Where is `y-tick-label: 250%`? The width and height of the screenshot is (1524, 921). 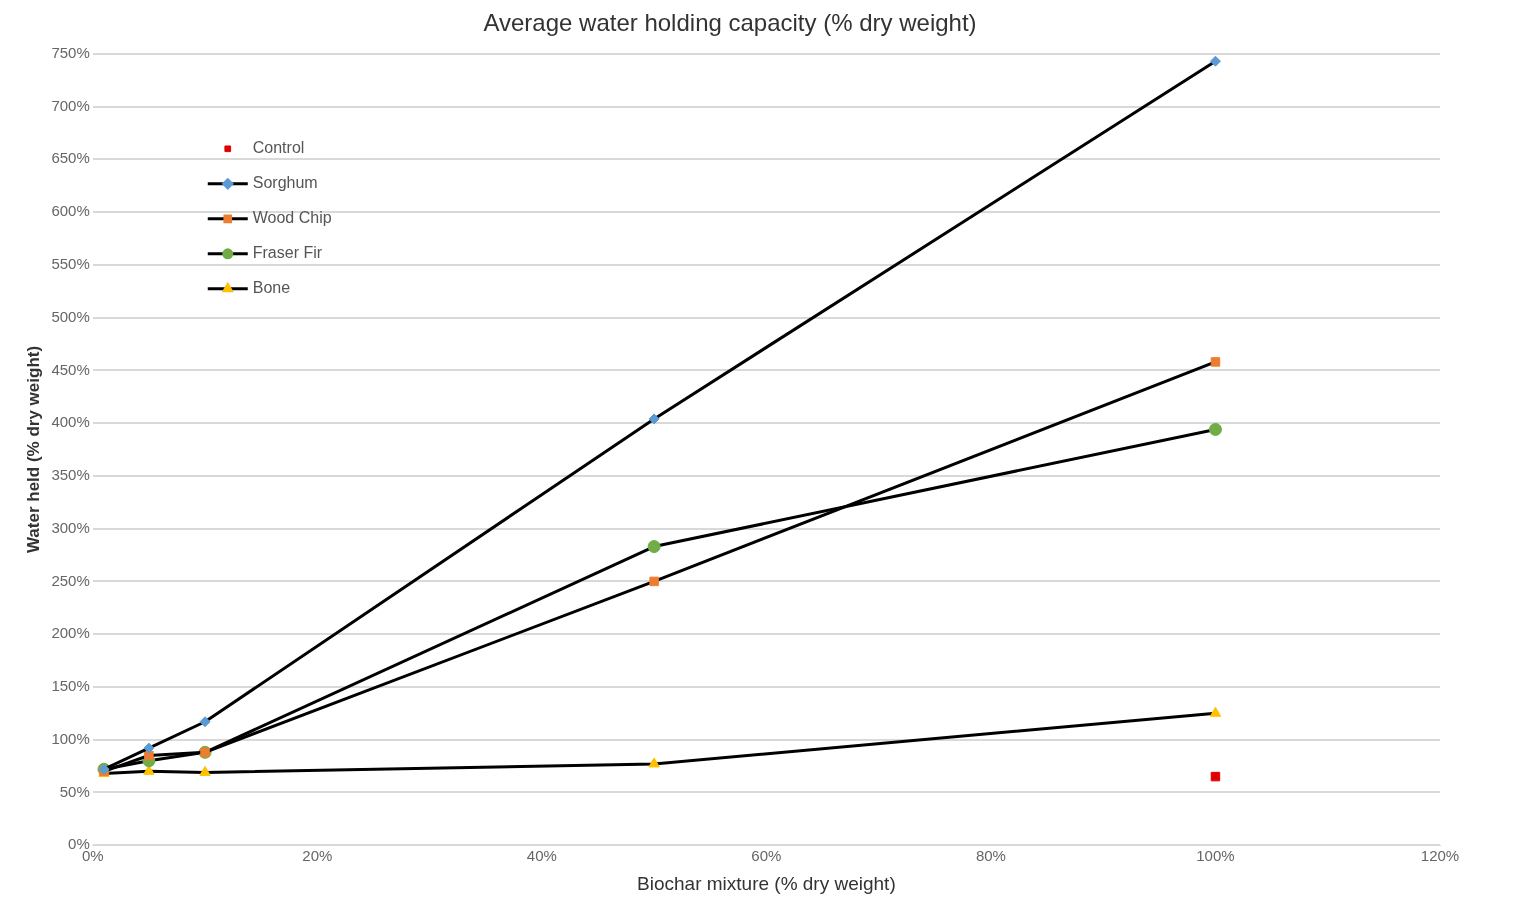 y-tick-label: 250% is located at coordinates (70, 580).